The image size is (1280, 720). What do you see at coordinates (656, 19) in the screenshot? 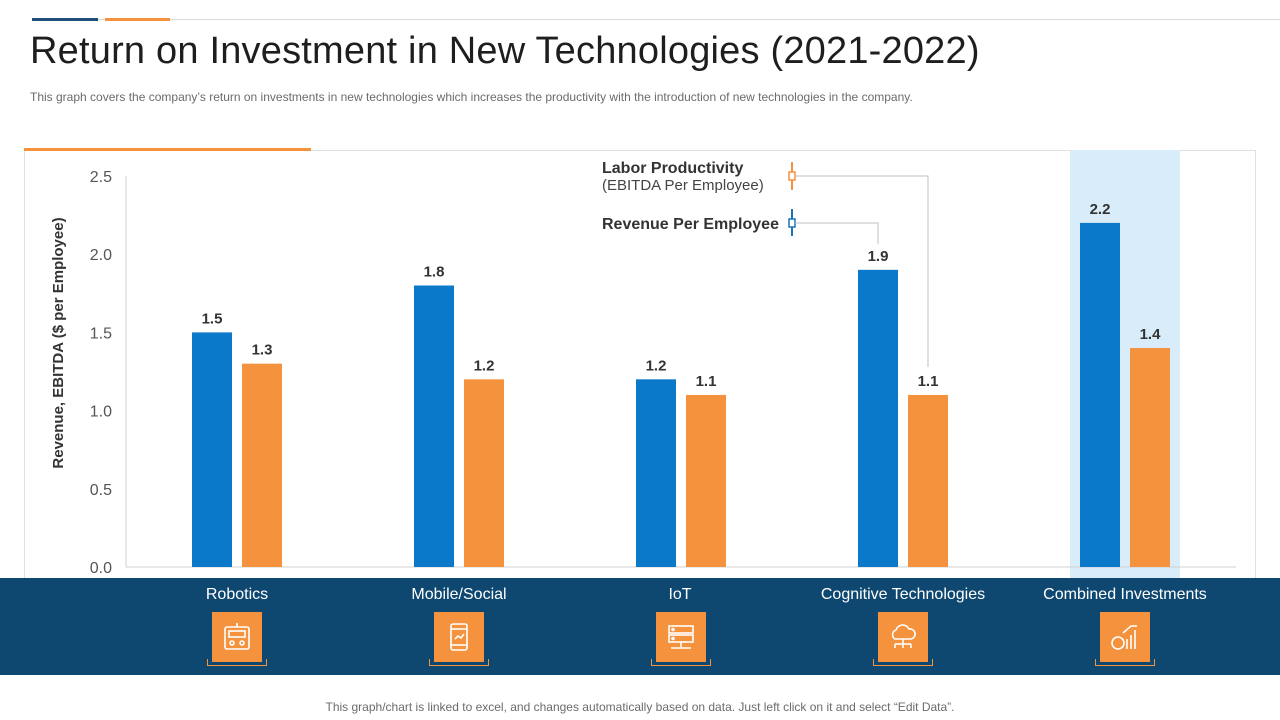
I see `header-rule` at bounding box center [656, 19].